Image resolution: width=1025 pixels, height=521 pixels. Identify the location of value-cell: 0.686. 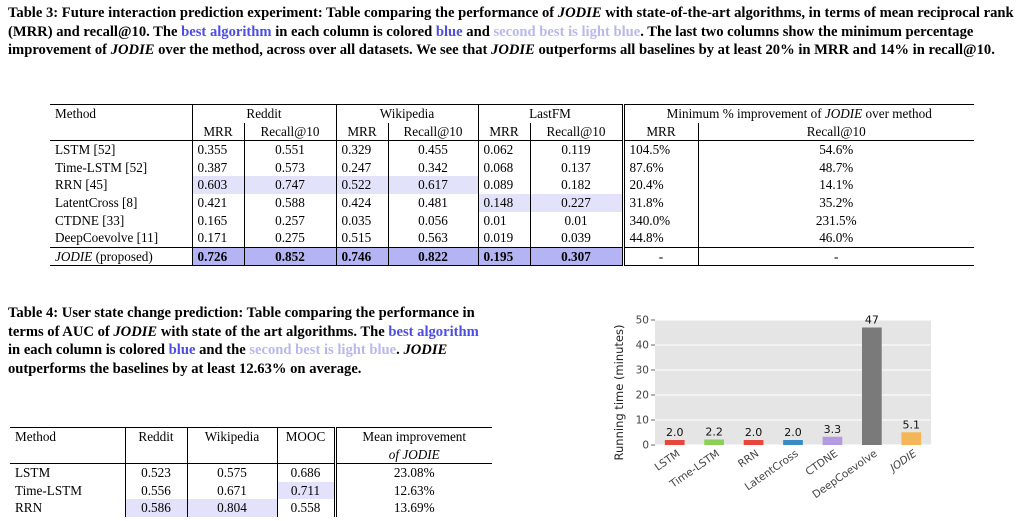
(305, 472).